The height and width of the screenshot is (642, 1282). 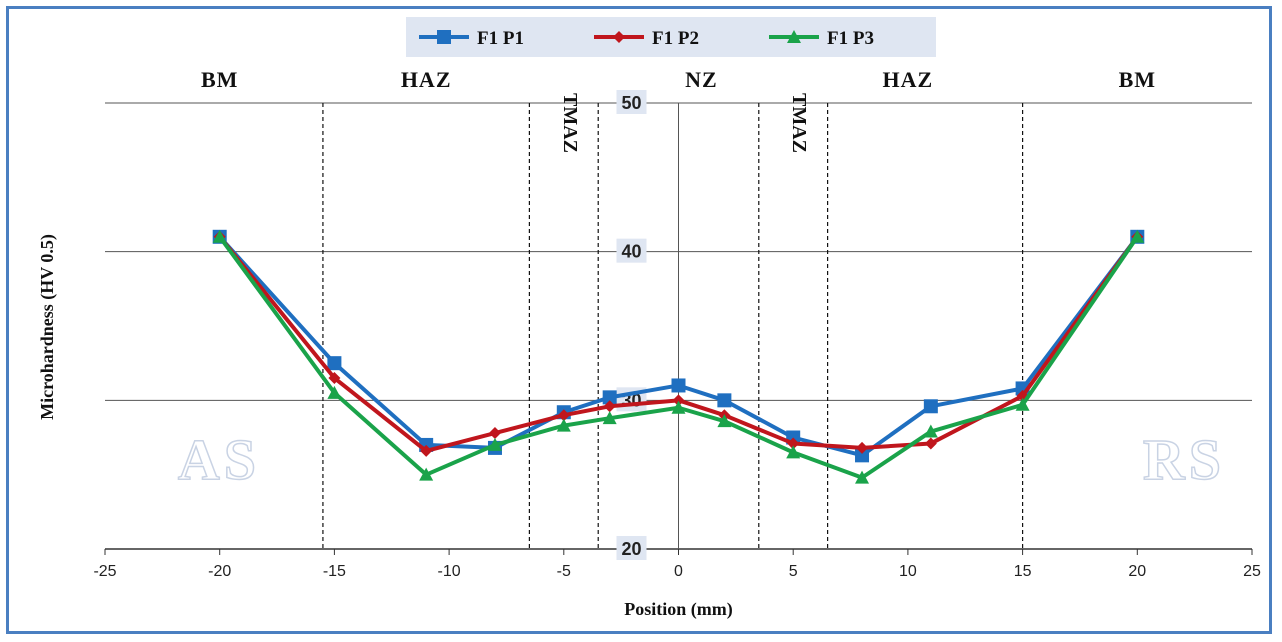 I want to click on x-tick-label-0: -25, so click(x=104, y=571).